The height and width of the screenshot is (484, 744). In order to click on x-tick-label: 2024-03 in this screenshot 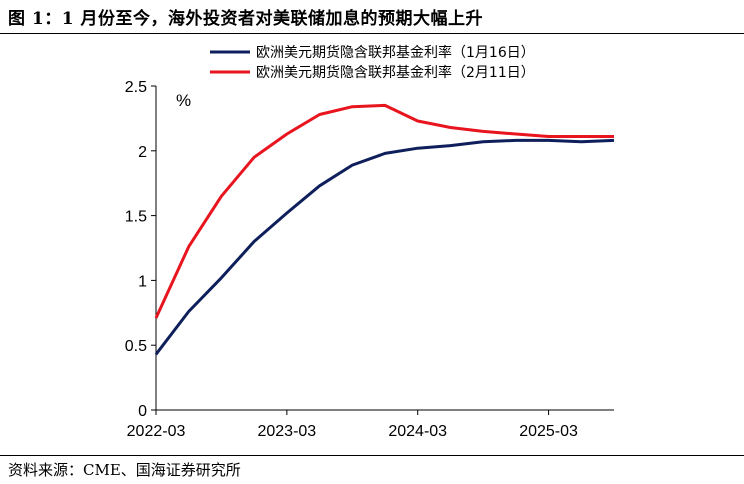, I will do `click(417, 431)`.